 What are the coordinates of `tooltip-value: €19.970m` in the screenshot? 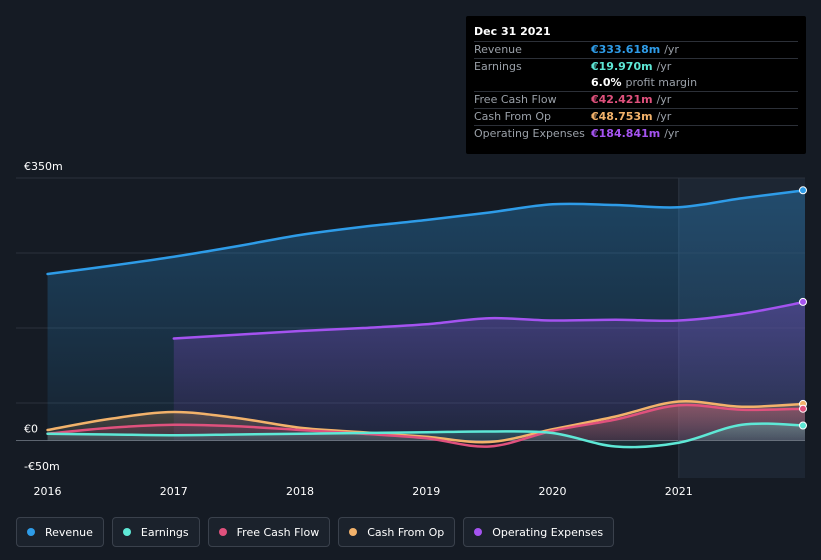 It's located at (622, 66).